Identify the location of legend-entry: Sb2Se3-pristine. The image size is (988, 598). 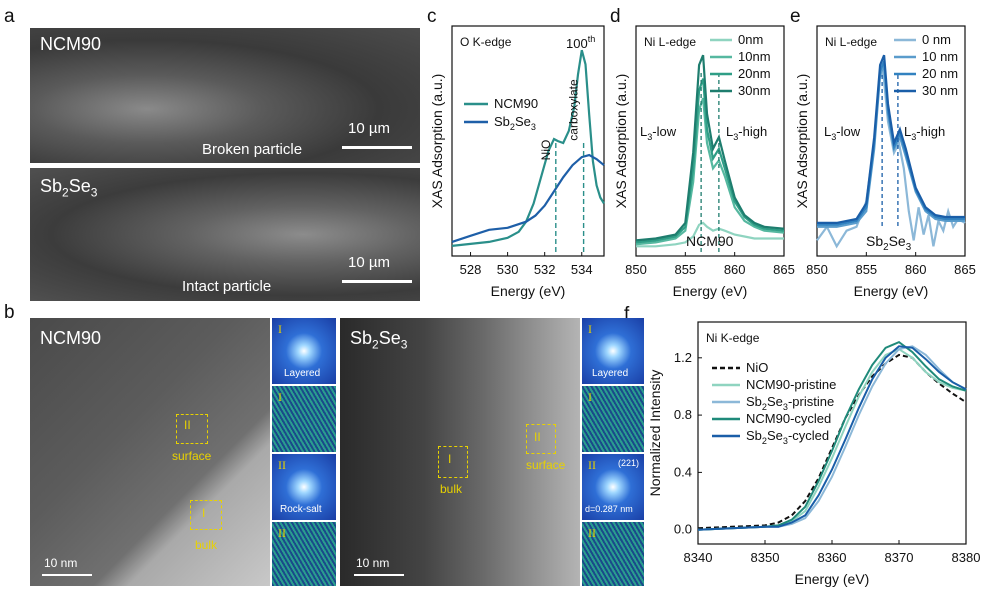
(790, 403).